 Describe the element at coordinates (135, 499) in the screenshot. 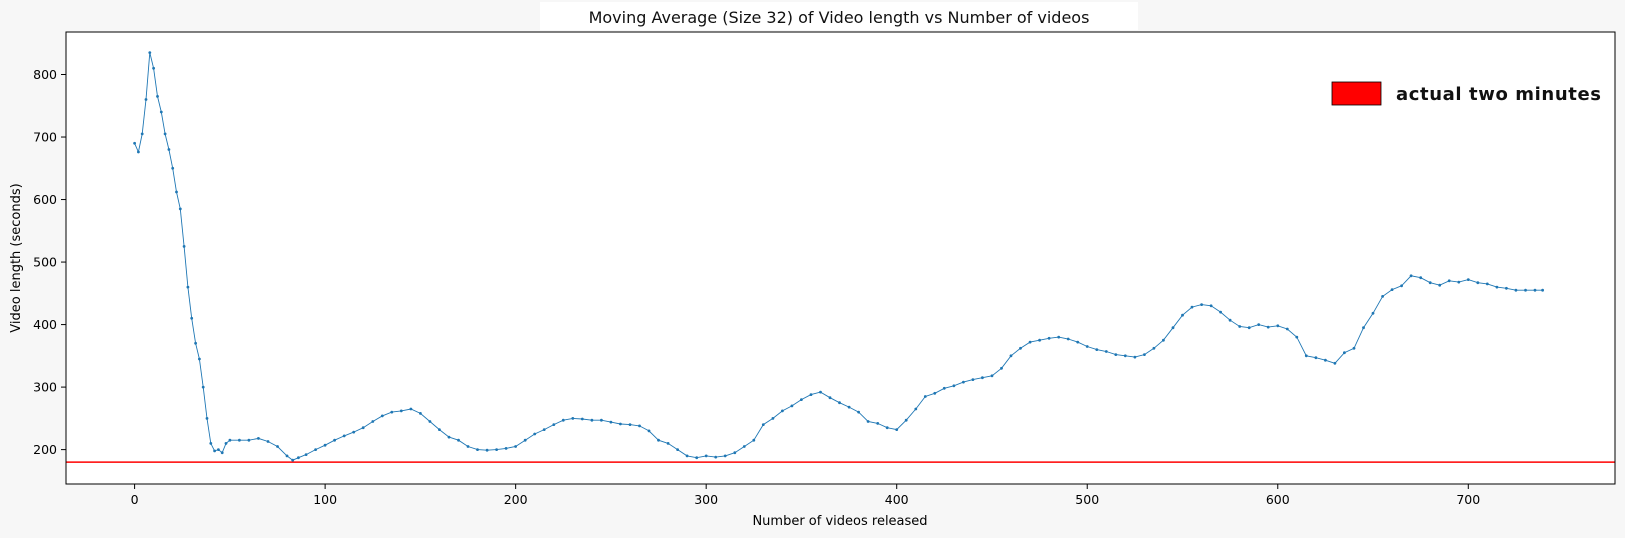

I see `x-tick-label: 0` at that location.